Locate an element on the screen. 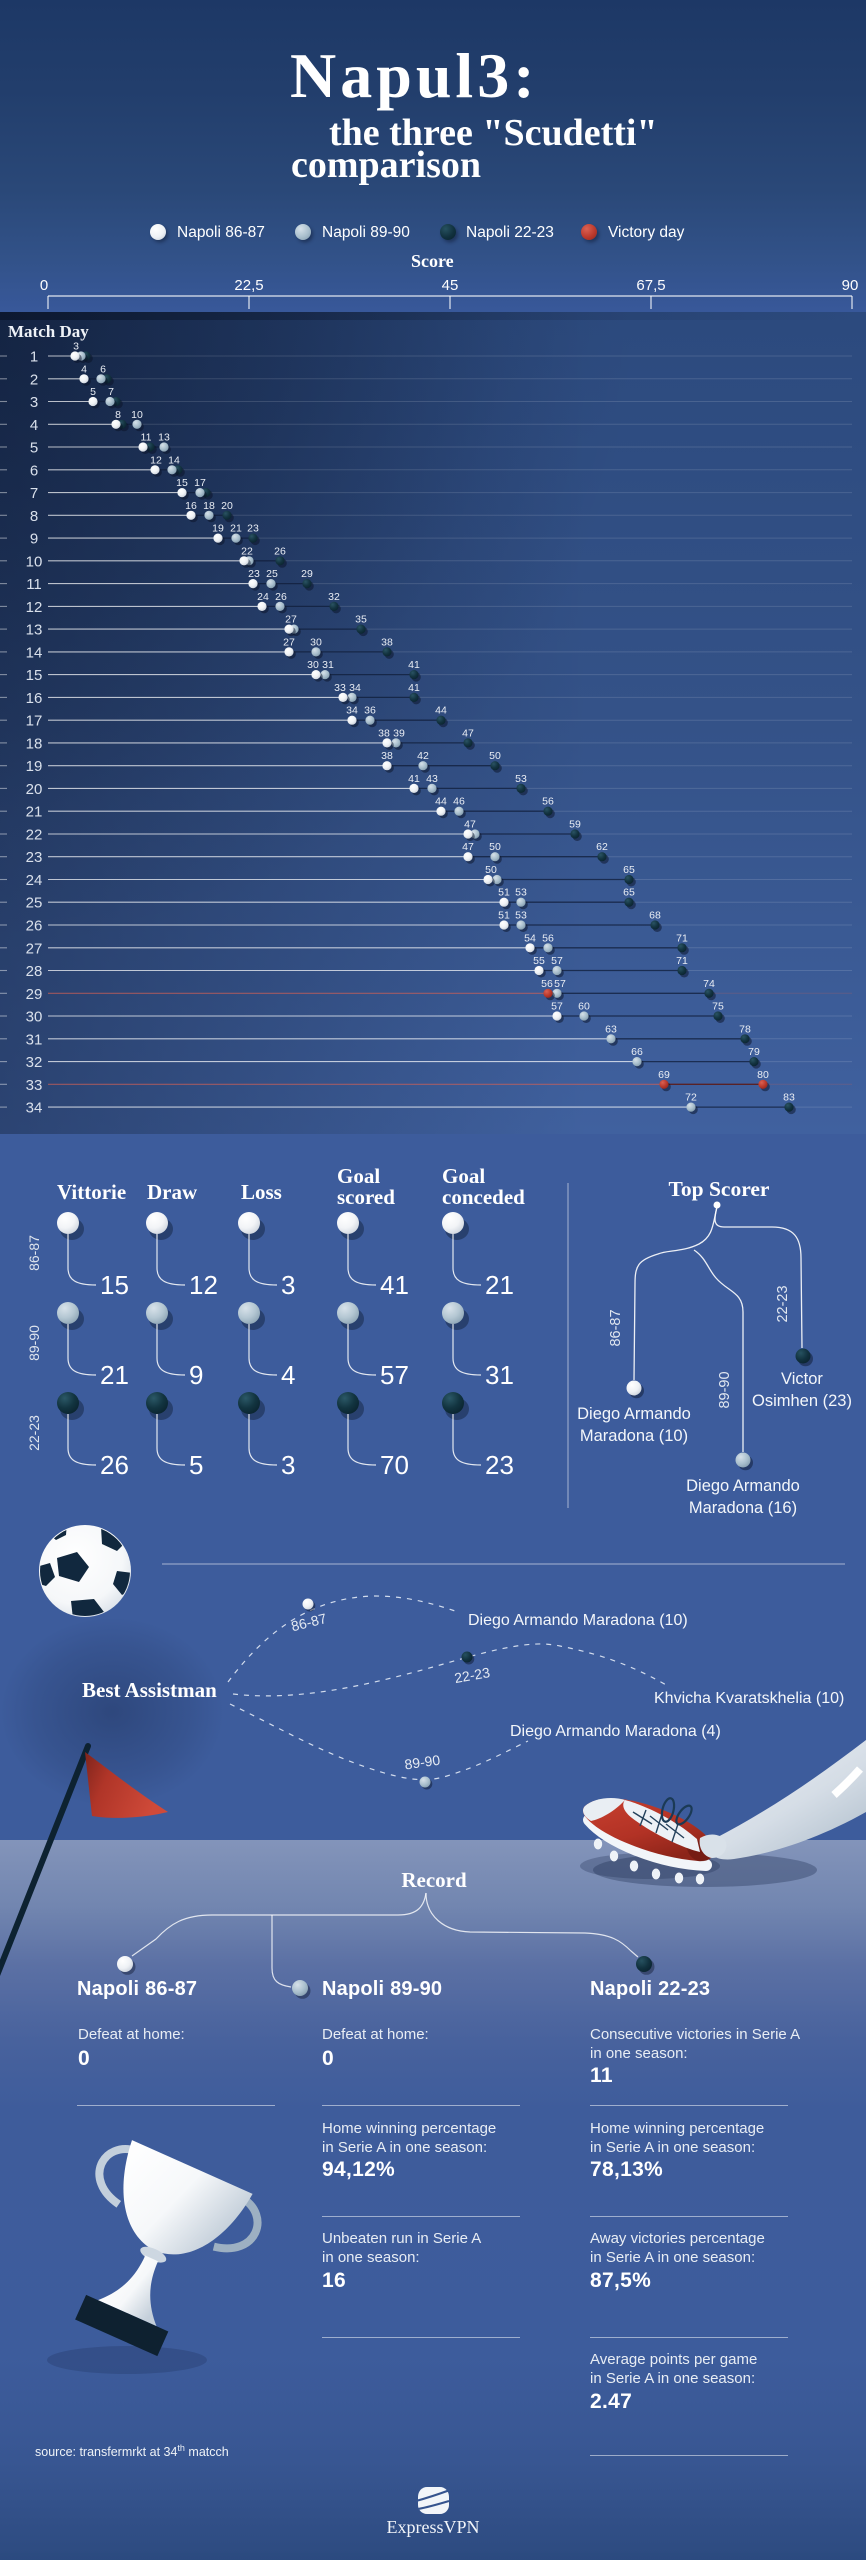  svg-text: 9 is located at coordinates (196, 1375).